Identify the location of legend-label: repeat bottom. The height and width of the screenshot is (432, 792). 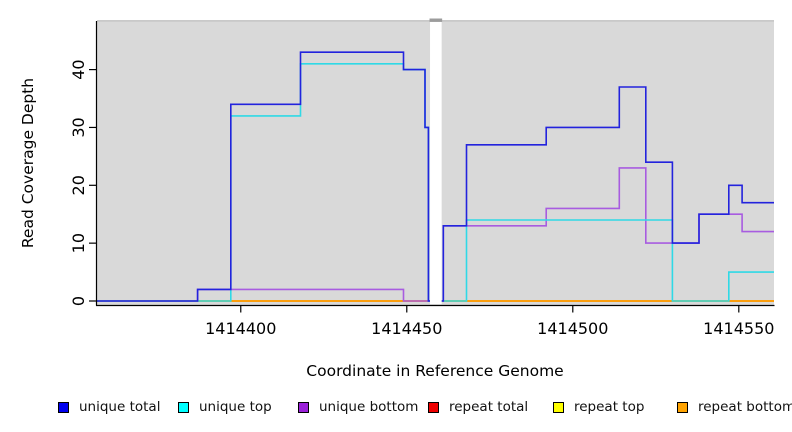
(745, 407).